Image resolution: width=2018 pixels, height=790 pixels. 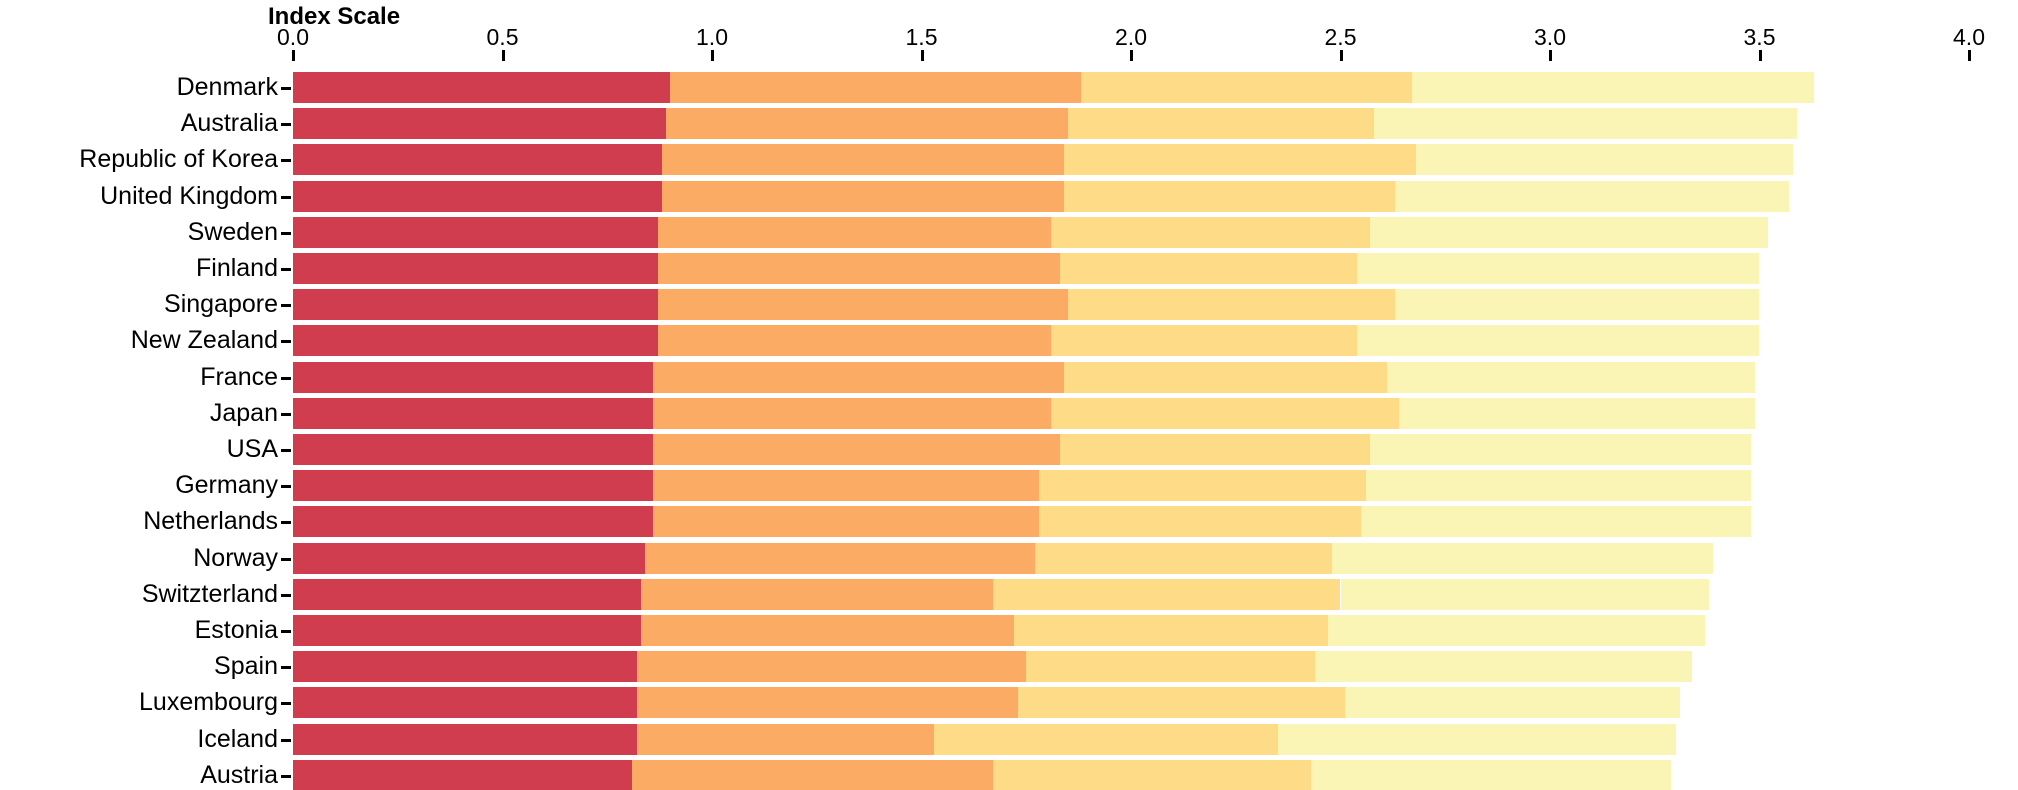 I want to click on axis-title: Index Scale, so click(x=334, y=16).